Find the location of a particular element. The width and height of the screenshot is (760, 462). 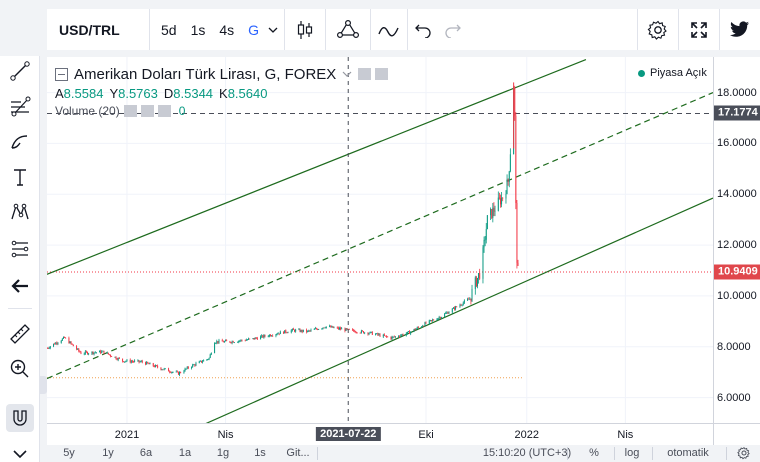

series-title: Amerikan Doları Türk Lirası, G, FOREX is located at coordinates (205, 74).